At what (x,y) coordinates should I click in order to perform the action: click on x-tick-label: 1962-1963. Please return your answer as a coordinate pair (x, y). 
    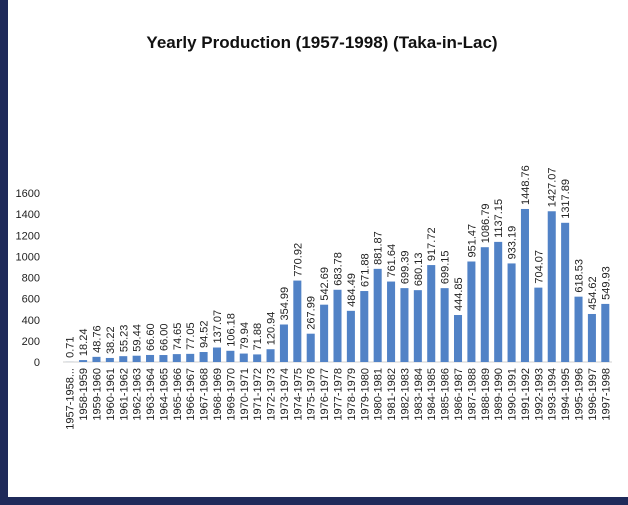
    Looking at the image, I should click on (138, 394).